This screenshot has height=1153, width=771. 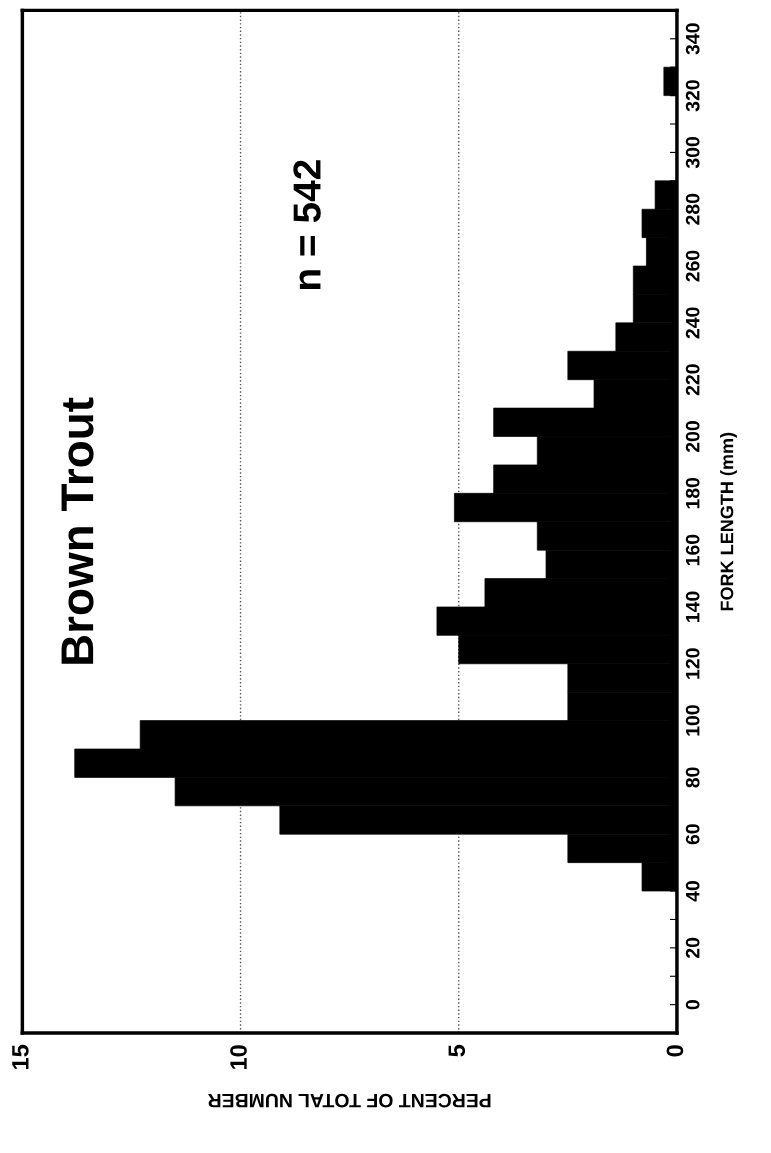 What do you see at coordinates (457, 1050) in the screenshot?
I see `x-tick-label: 5` at bounding box center [457, 1050].